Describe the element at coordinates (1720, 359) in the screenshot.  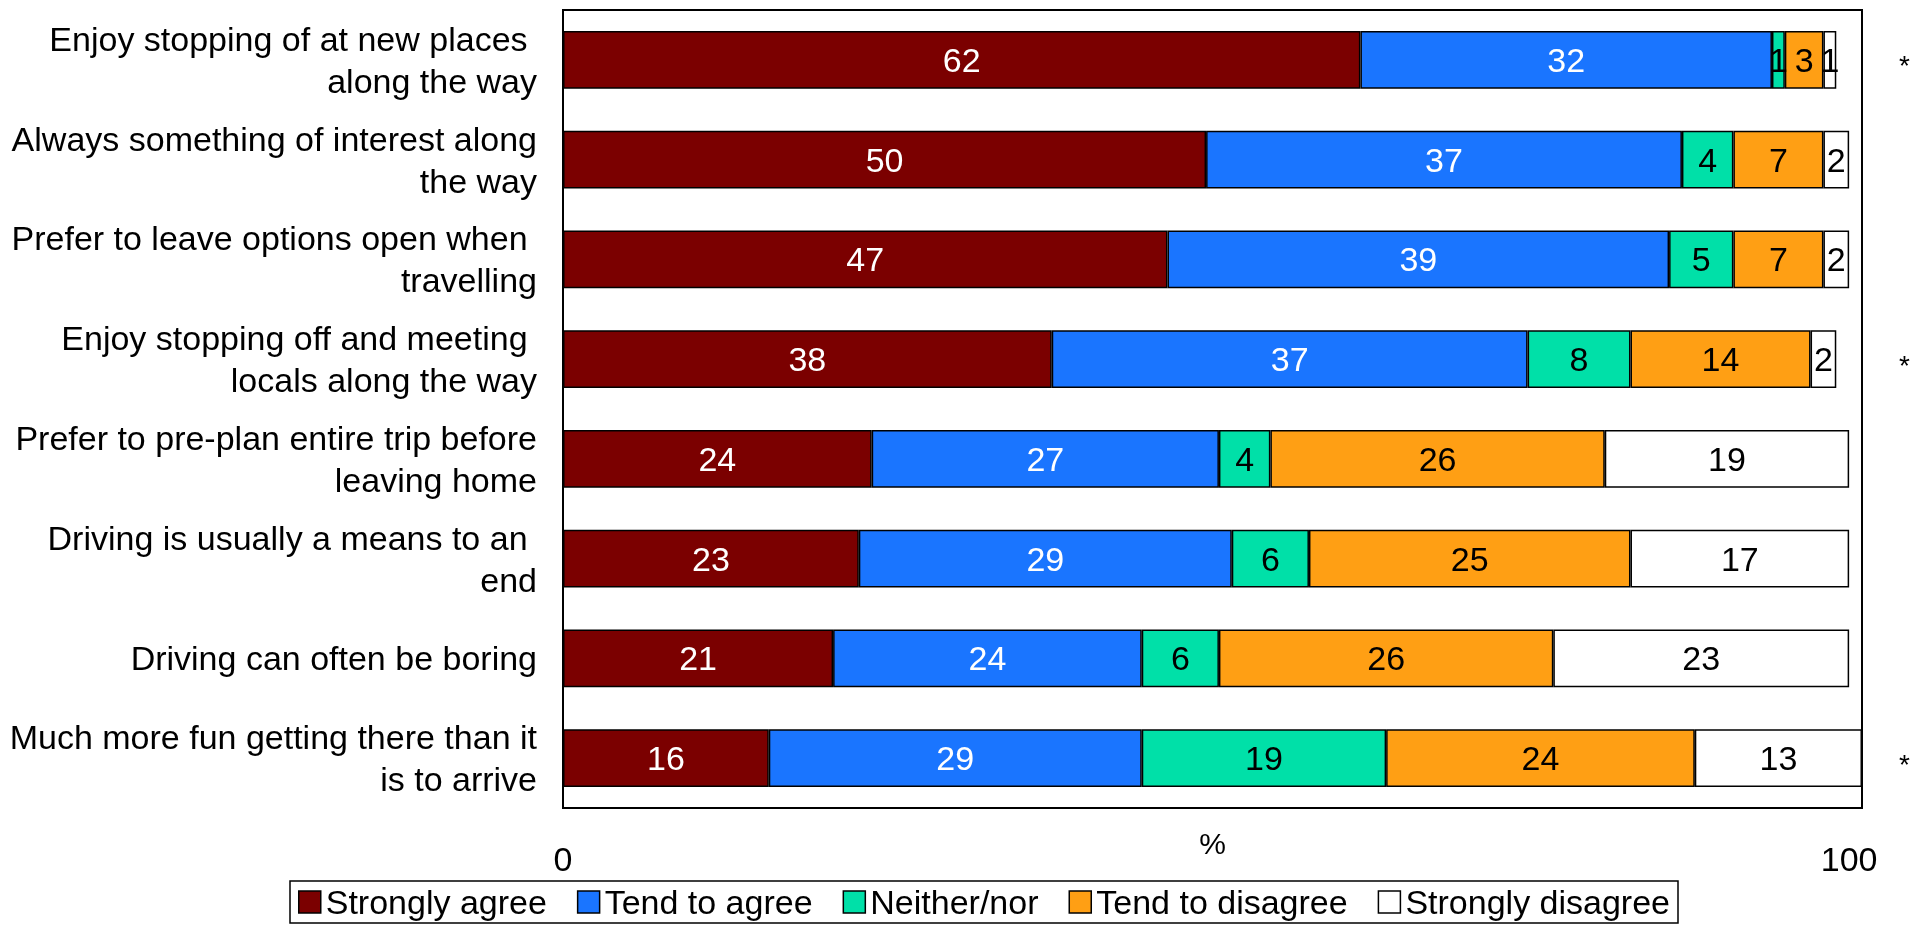
I see `data-label: 14` at that location.